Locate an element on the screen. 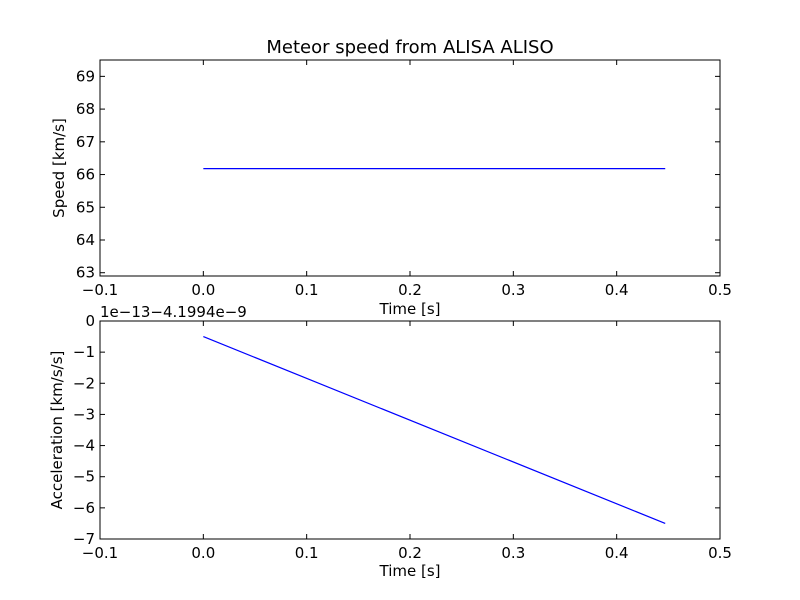 The image size is (800, 600). speed-x-tick-label: 0.3 is located at coordinates (513, 290).